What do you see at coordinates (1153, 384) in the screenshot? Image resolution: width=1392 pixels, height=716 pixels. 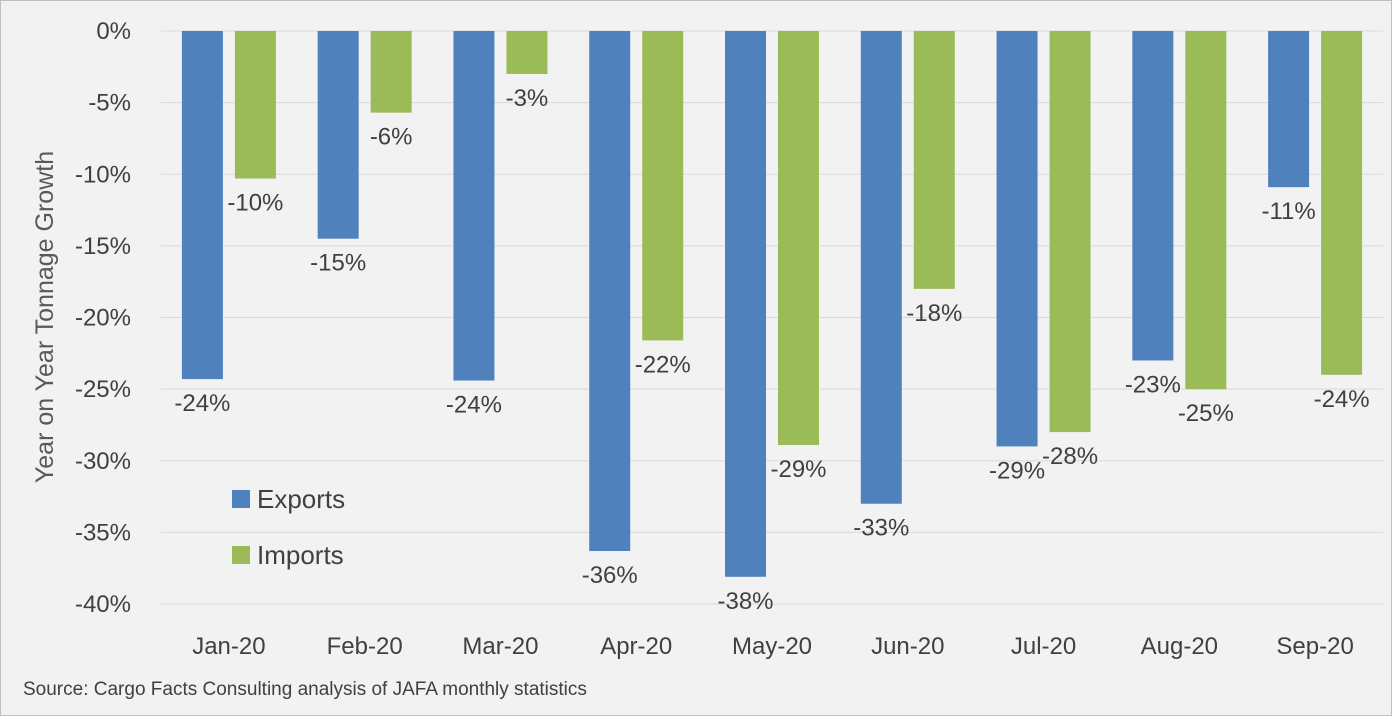 I see `exports-data-label: -23%` at bounding box center [1153, 384].